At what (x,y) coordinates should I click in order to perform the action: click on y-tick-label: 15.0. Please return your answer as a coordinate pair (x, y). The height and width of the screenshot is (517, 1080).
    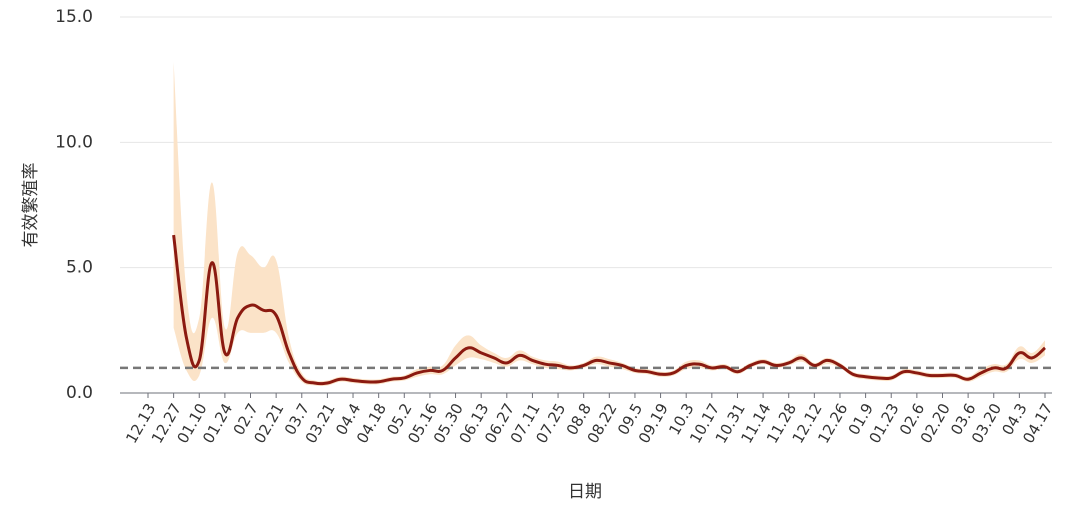
    Looking at the image, I should click on (74, 17).